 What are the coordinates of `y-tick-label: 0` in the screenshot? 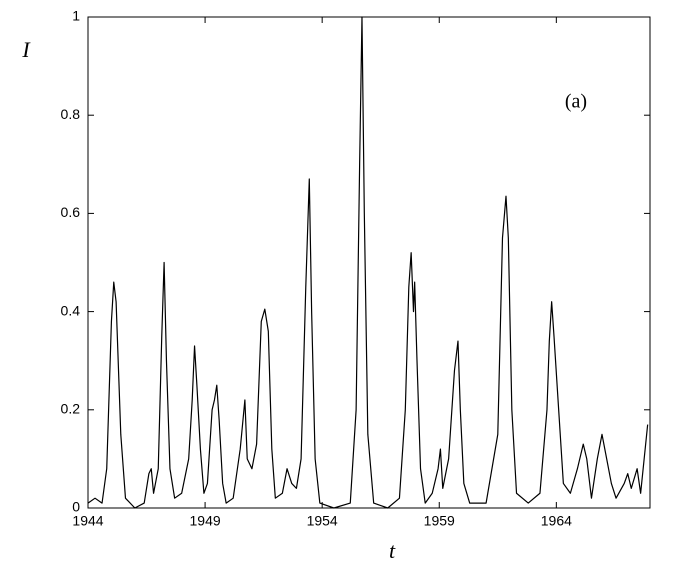 It's located at (76, 507).